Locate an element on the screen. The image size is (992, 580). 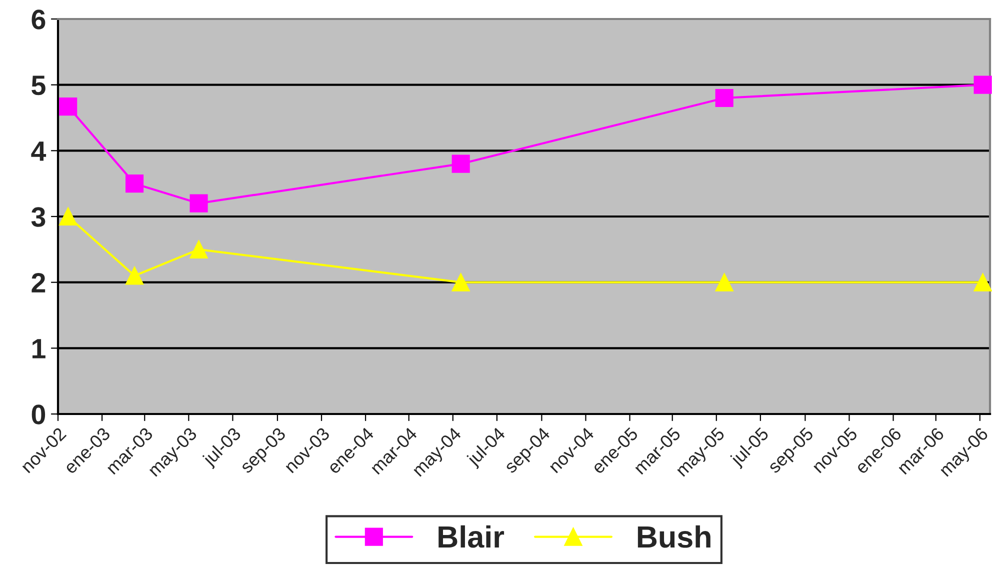
y-tick-label: 6 is located at coordinates (39, 20).